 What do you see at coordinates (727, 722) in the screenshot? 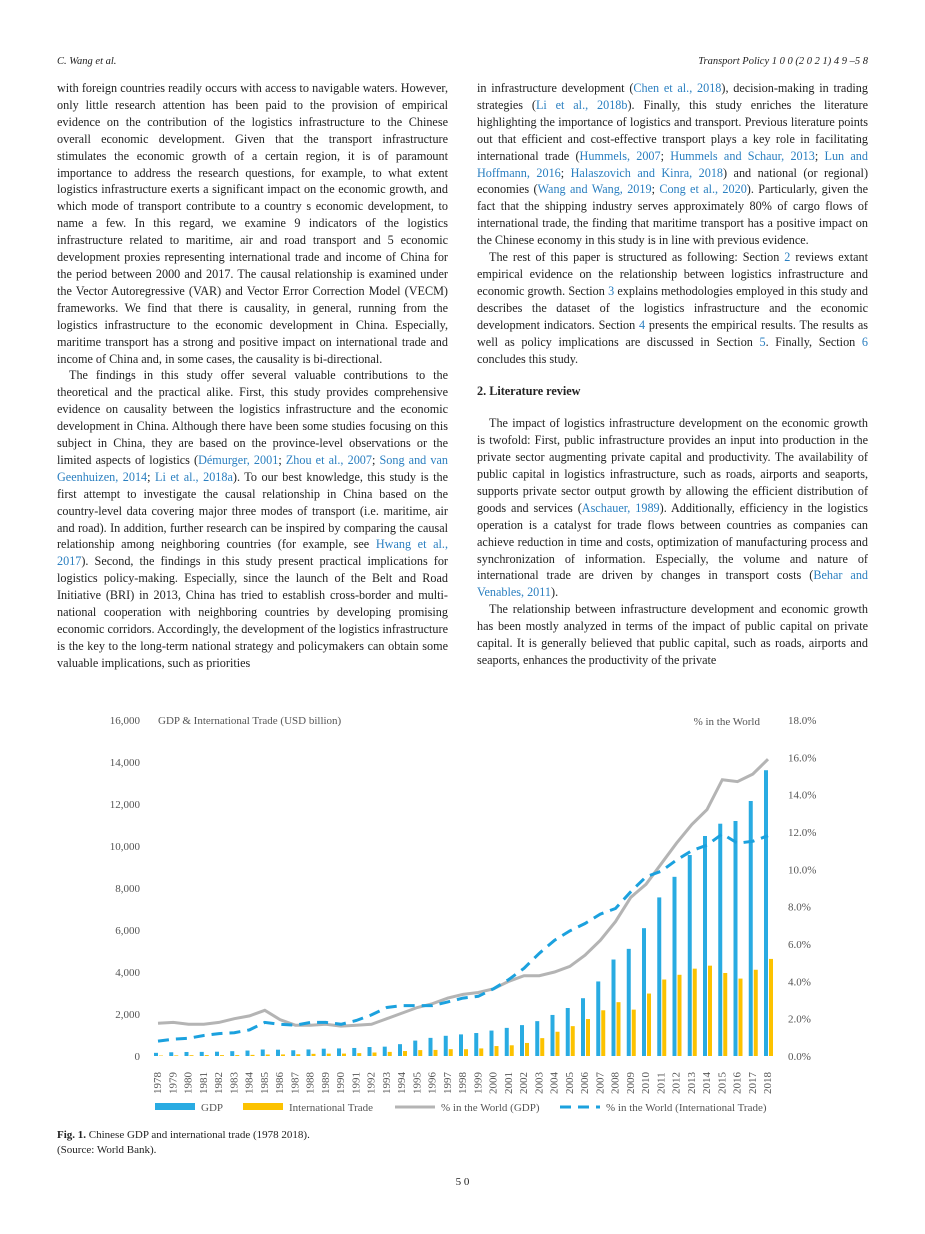
I see `y2-title: % in the World` at bounding box center [727, 722].